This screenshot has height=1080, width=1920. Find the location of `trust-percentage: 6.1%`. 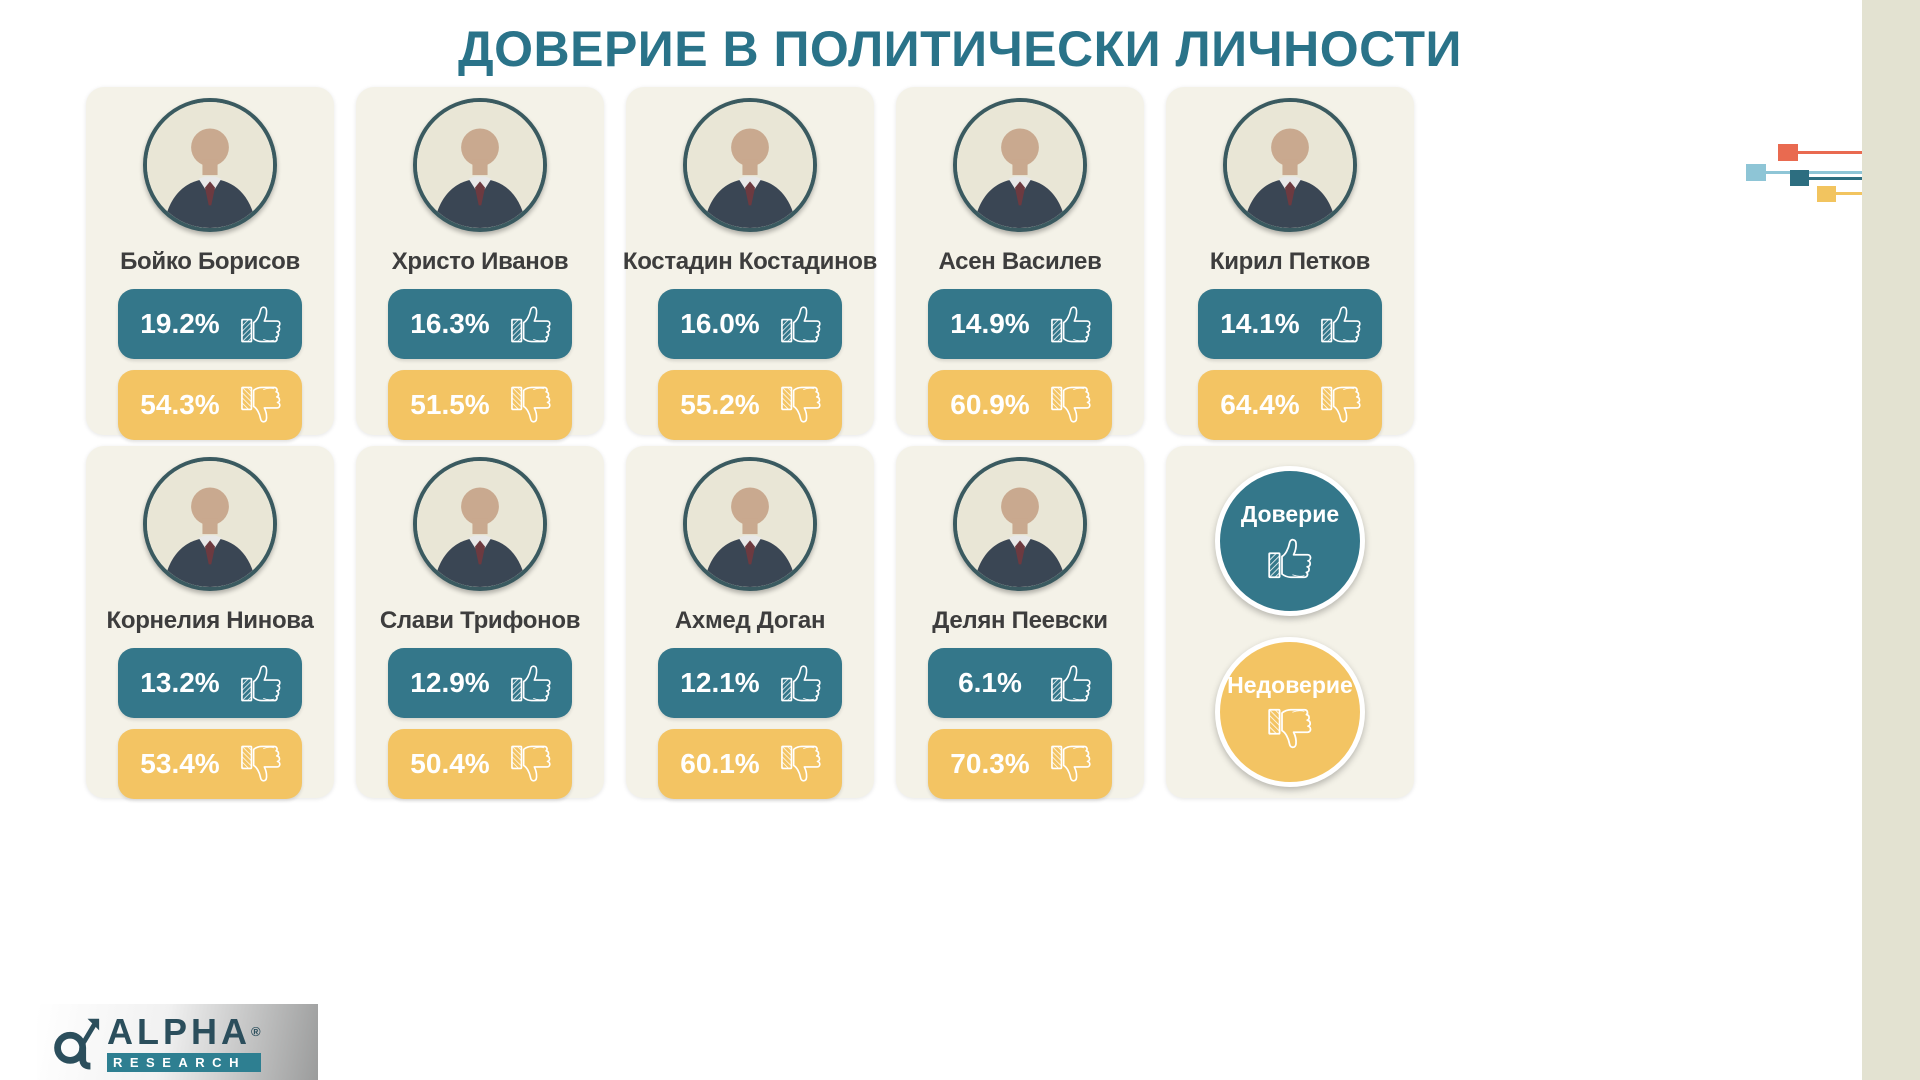

trust-percentage: 6.1% is located at coordinates (990, 682).